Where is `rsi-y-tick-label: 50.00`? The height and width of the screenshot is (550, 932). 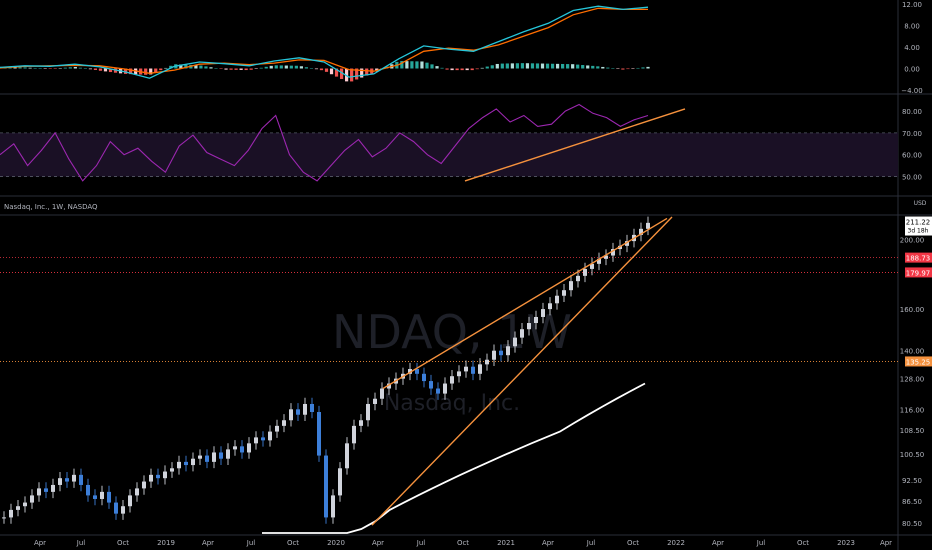 rsi-y-tick-label: 50.00 is located at coordinates (912, 178).